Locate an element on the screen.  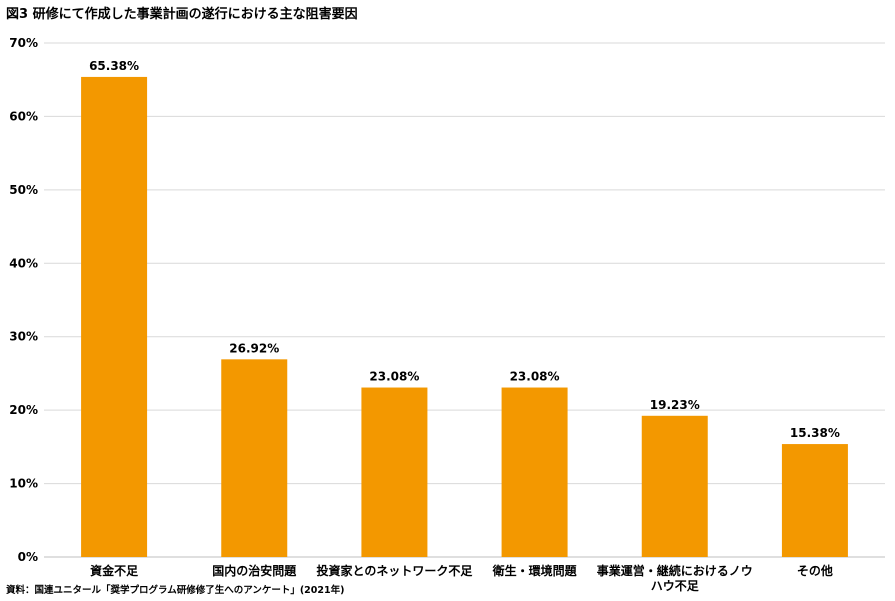
y-tick-label: 70% is located at coordinates (23, 43).